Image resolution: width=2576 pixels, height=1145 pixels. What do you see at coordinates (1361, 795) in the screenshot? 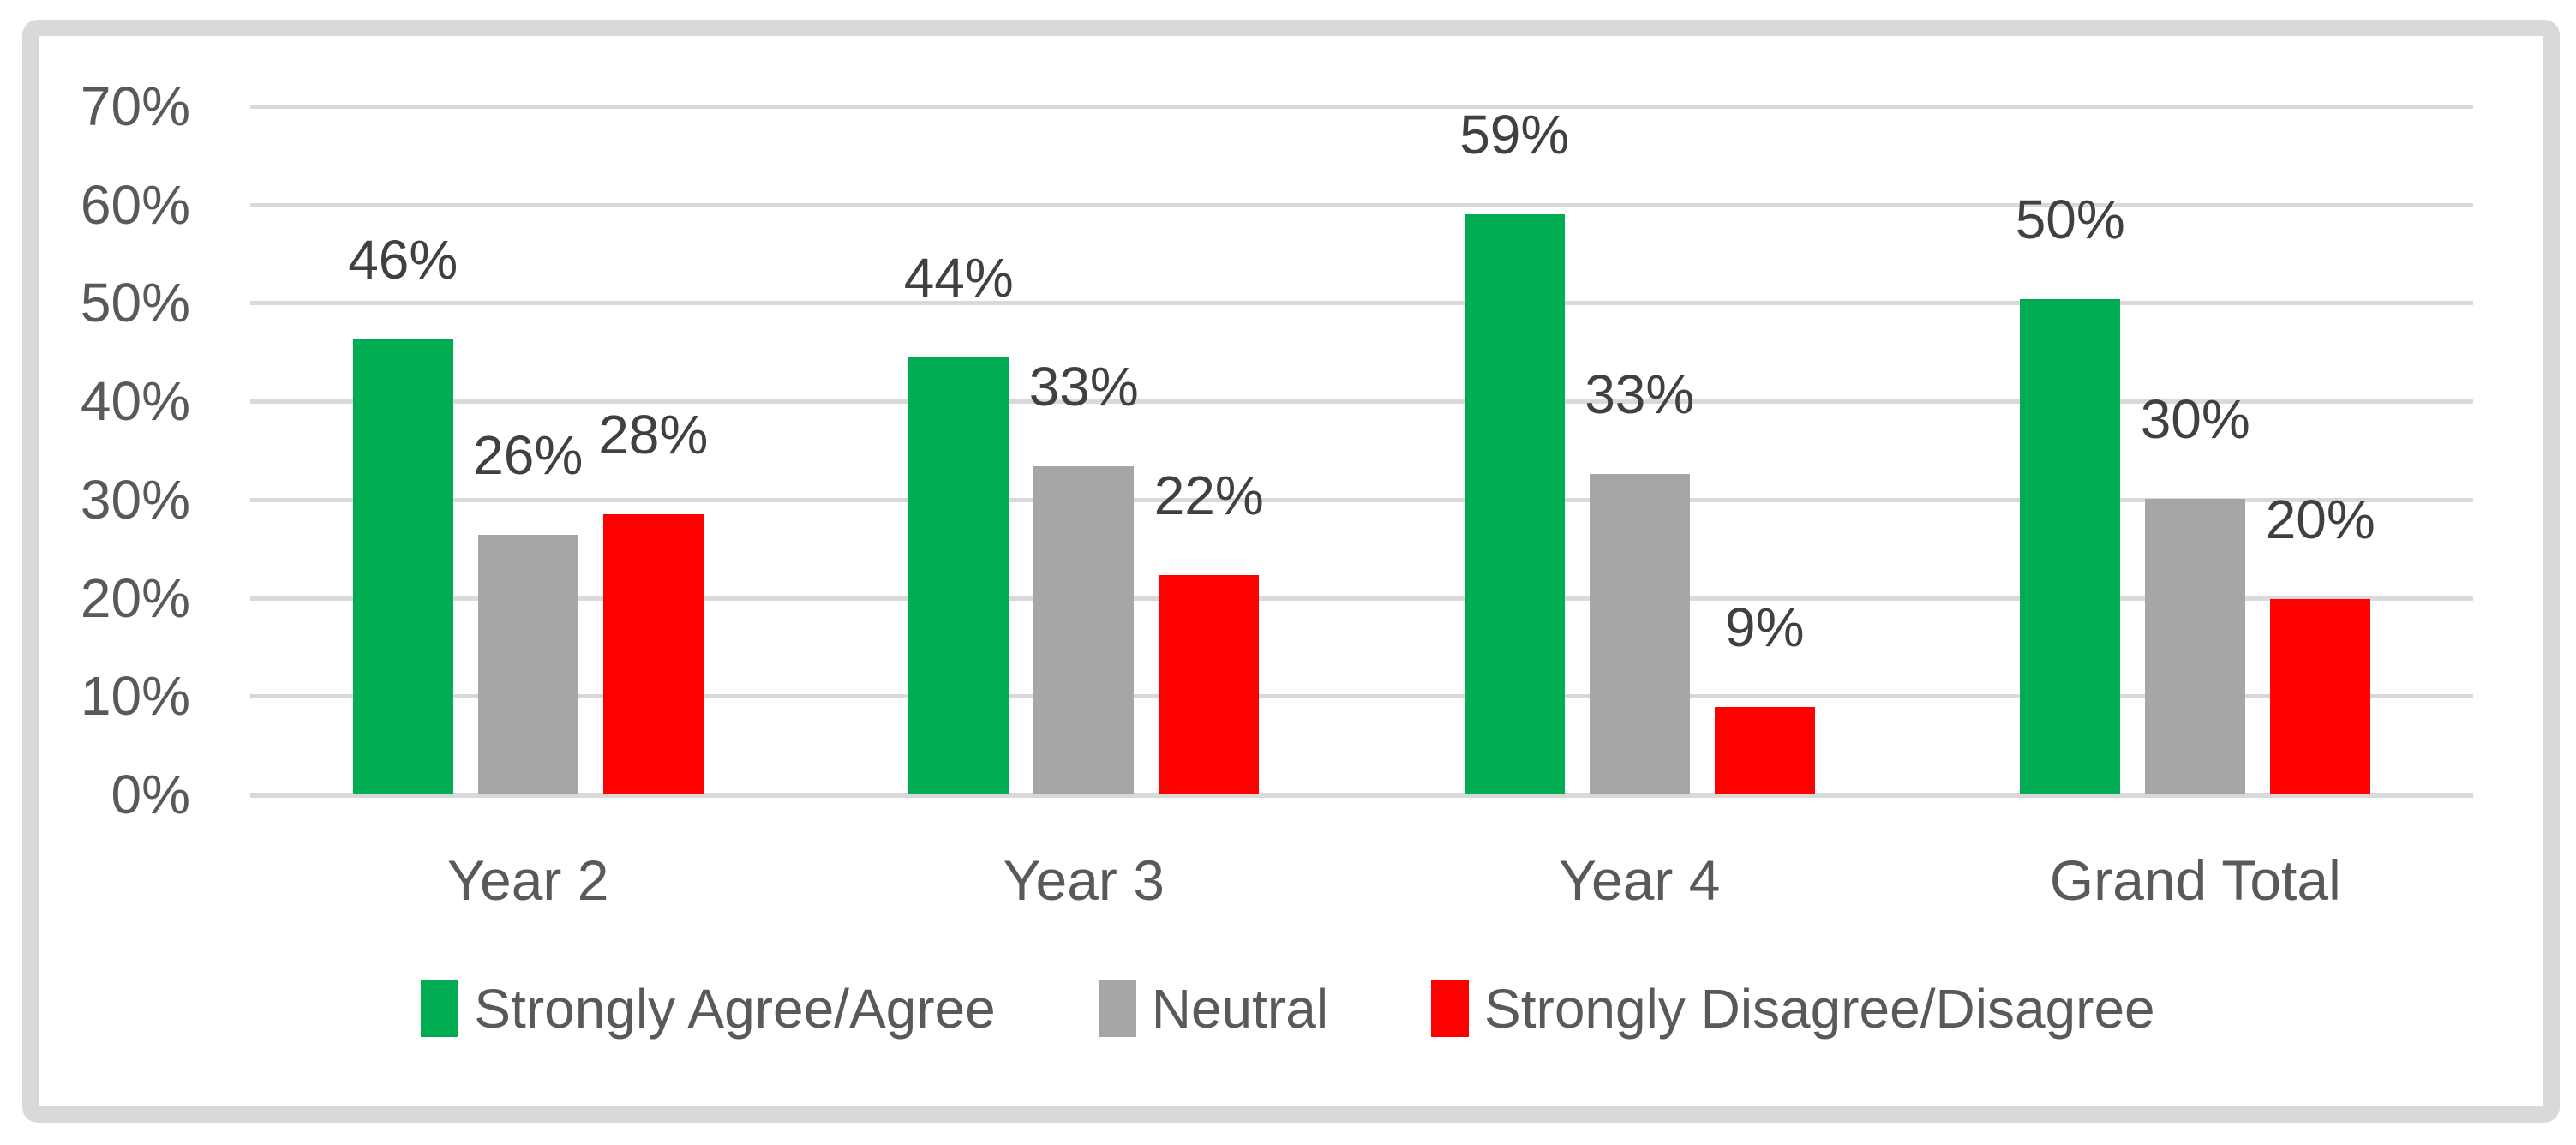
I see `x-axis-line` at bounding box center [1361, 795].